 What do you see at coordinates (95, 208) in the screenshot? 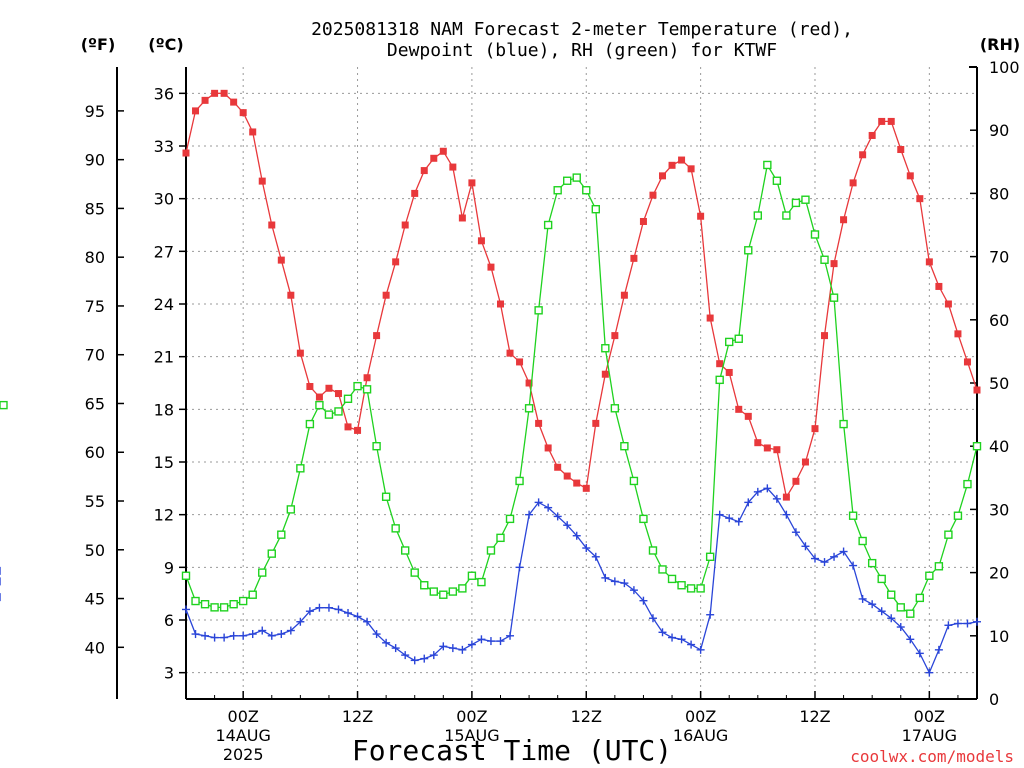
I see `fahrenheit-tick-label: 85` at bounding box center [95, 208].